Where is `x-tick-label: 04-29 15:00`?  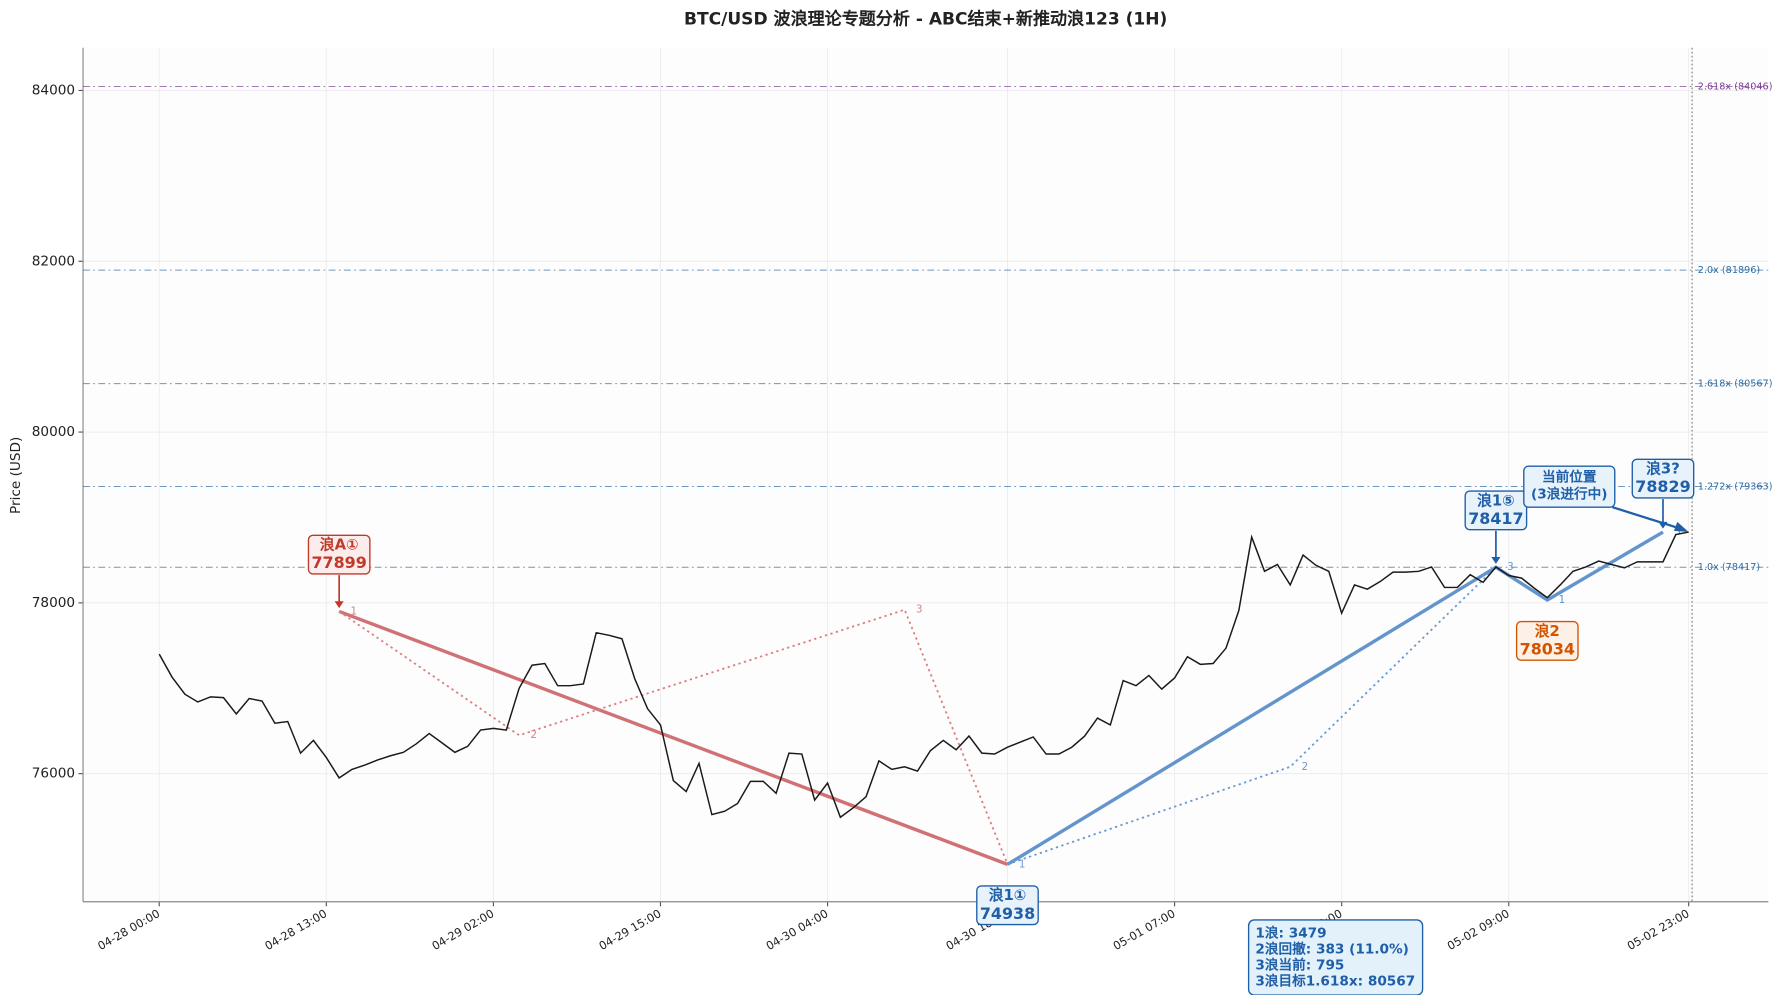 x-tick-label: 04-29 15:00 is located at coordinates (629, 929).